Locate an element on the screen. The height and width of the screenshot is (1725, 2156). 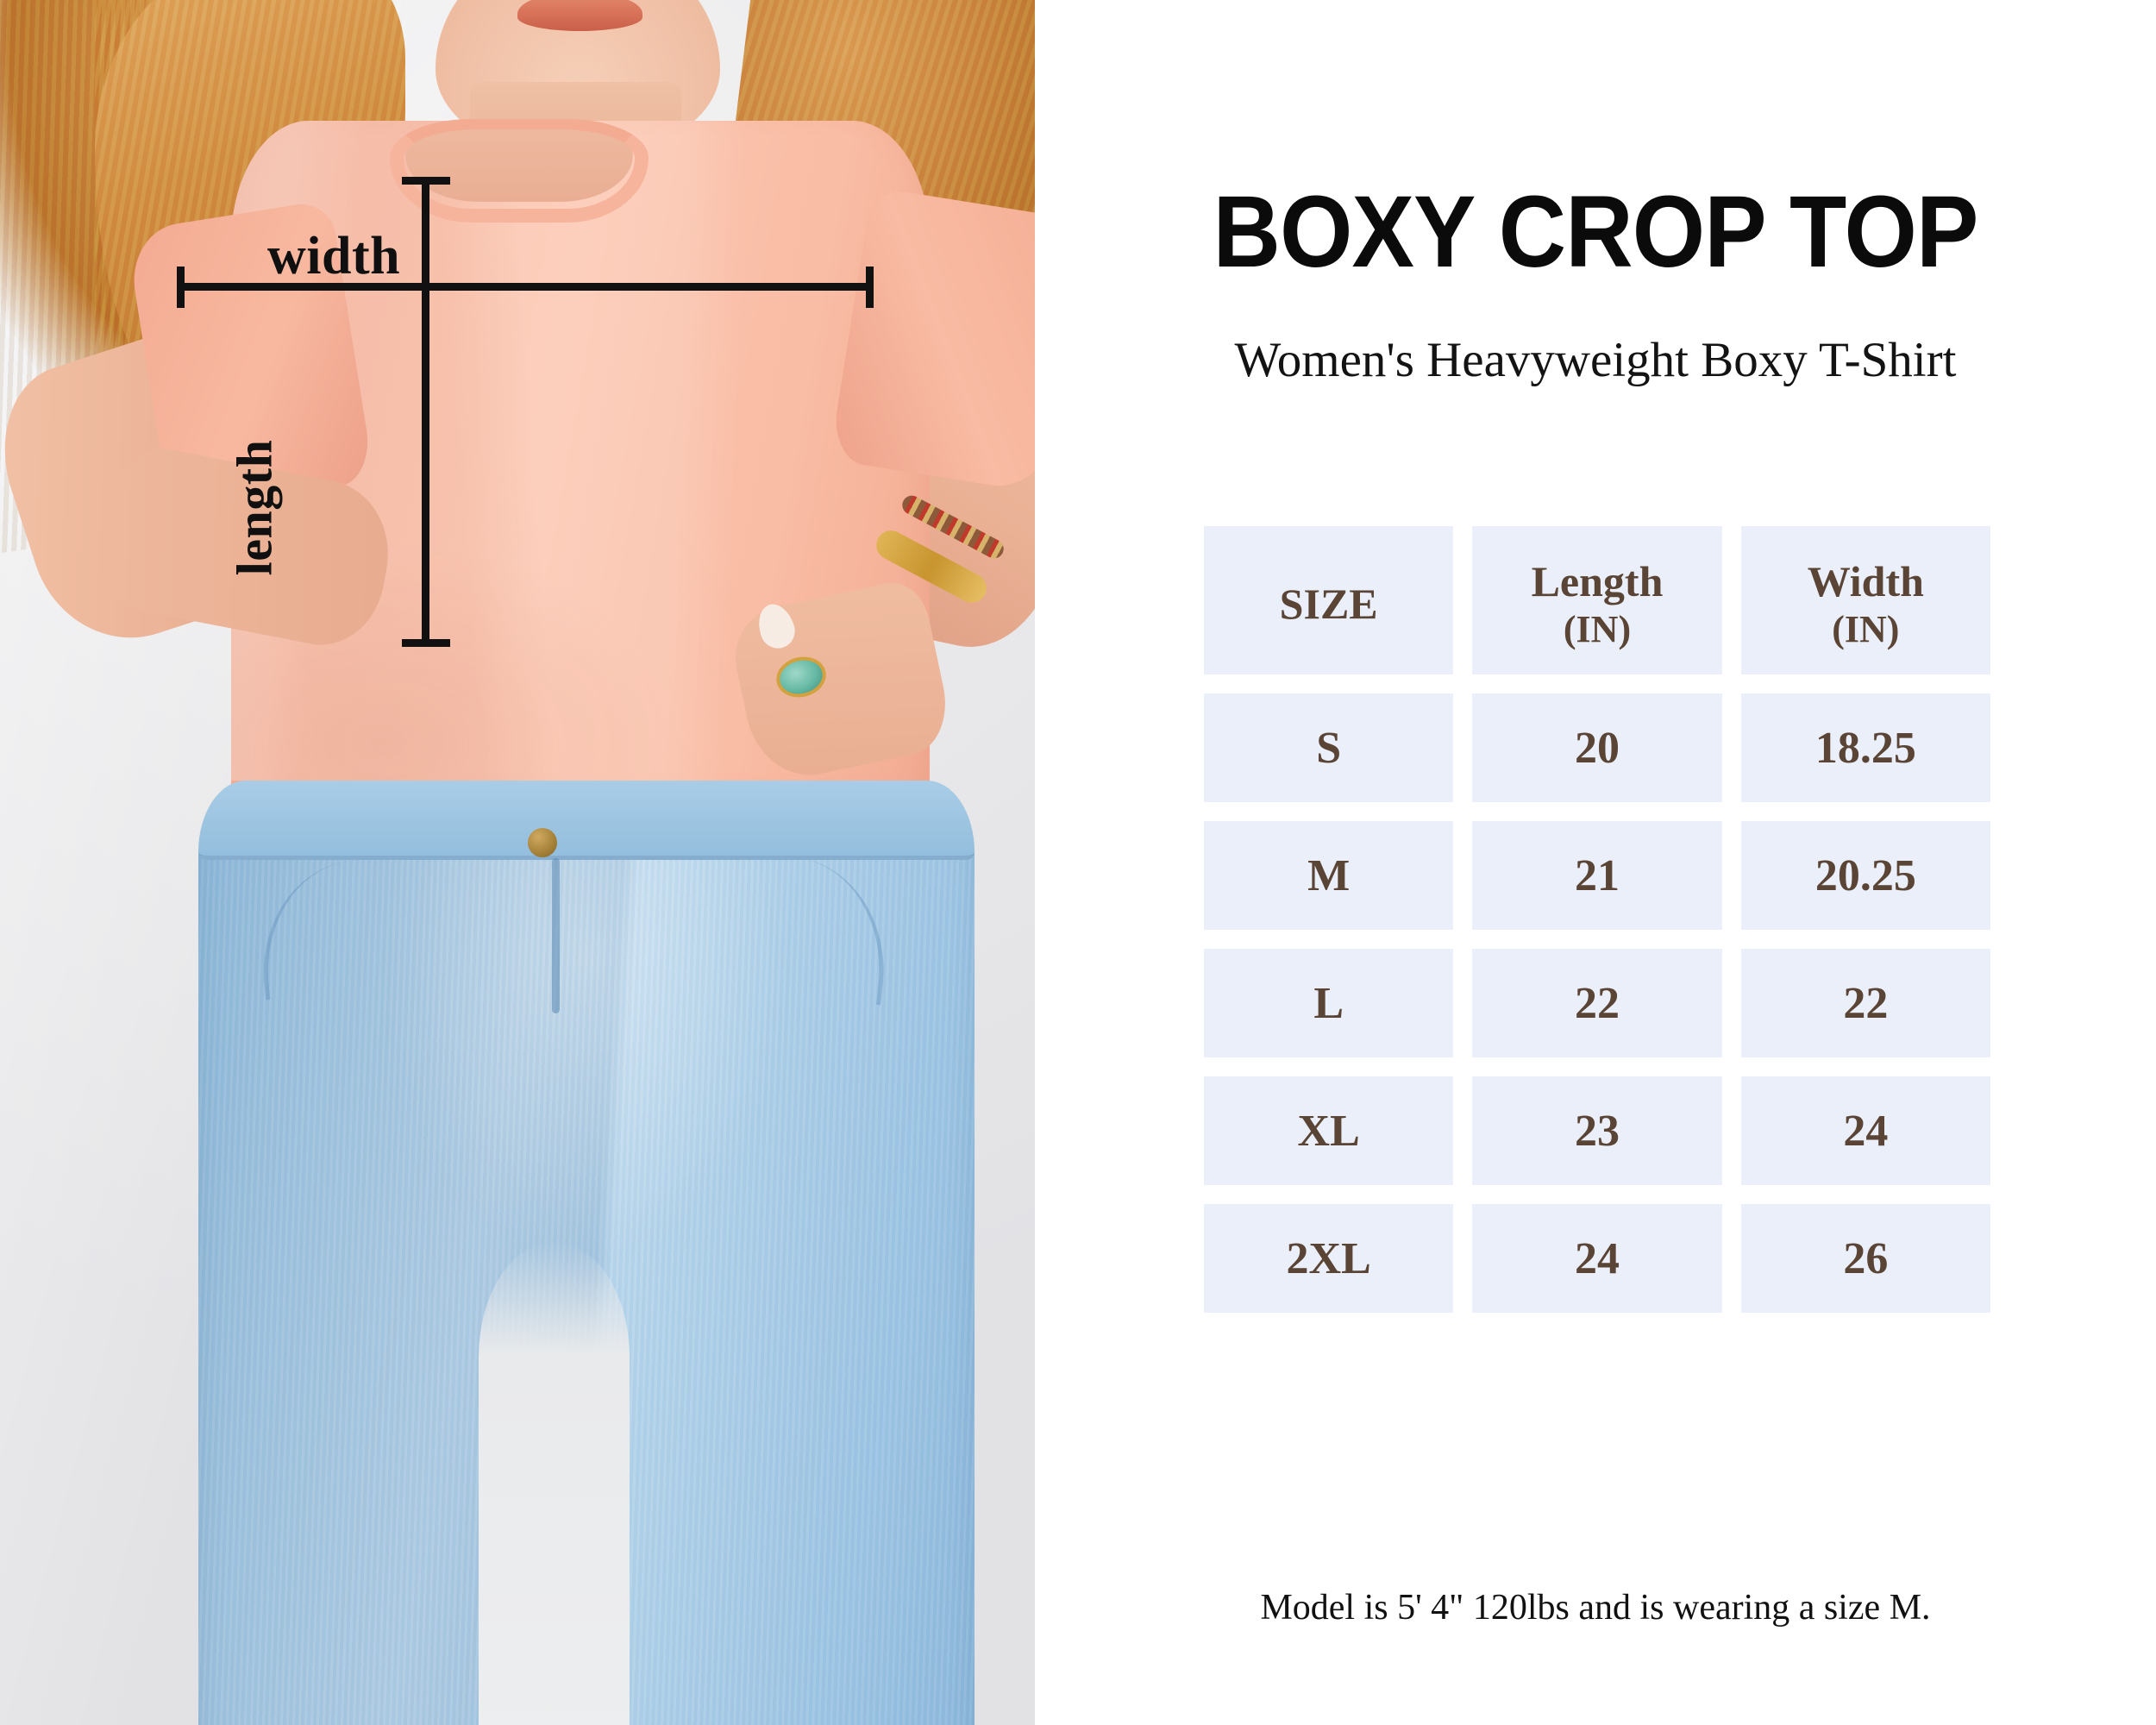
table-row: 18.25 is located at coordinates (1865, 748).